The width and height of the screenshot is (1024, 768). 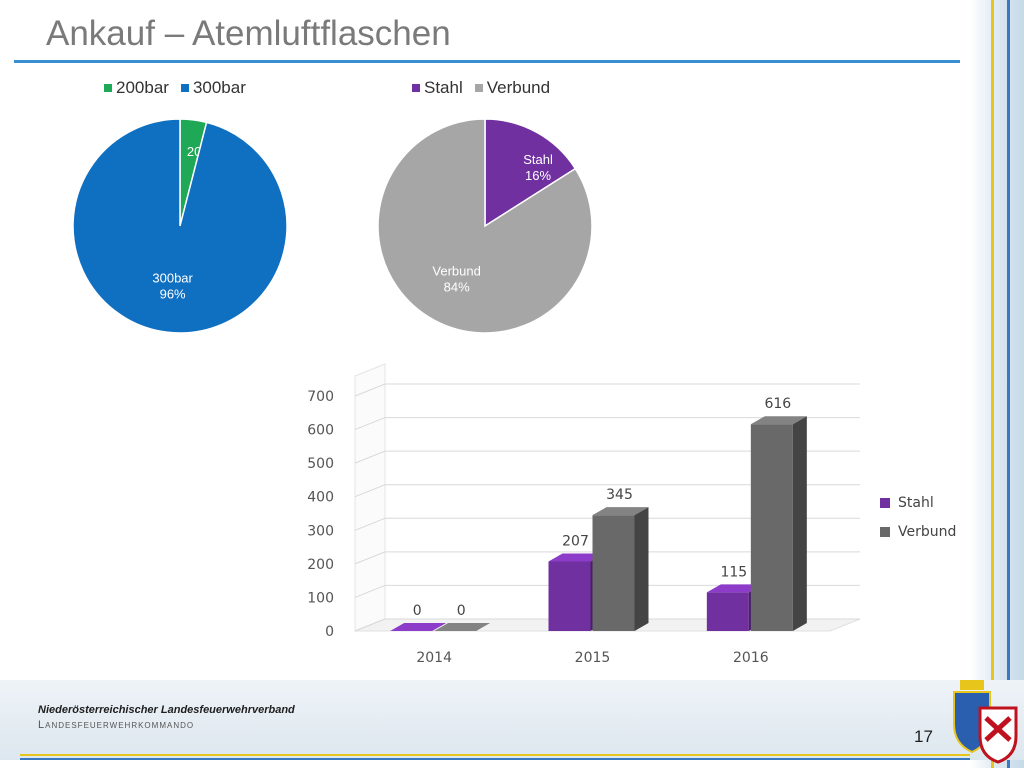 I want to click on y-tick-label: 200, so click(x=320, y=565).